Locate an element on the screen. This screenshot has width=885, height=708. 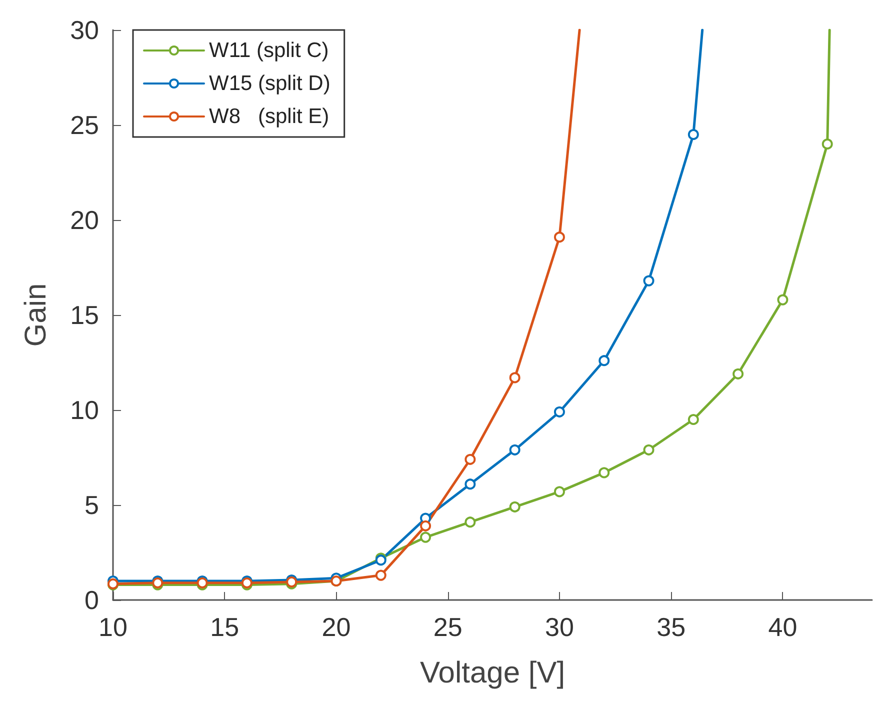
y-tick-label: 5 is located at coordinates (91, 505).